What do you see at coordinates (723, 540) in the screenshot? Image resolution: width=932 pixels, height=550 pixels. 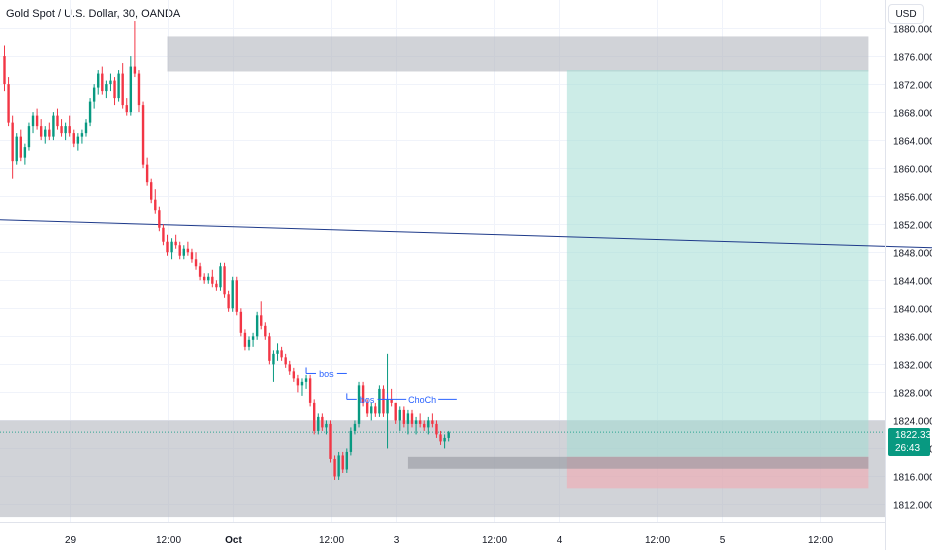 I see `time-tick-label: 5` at bounding box center [723, 540].